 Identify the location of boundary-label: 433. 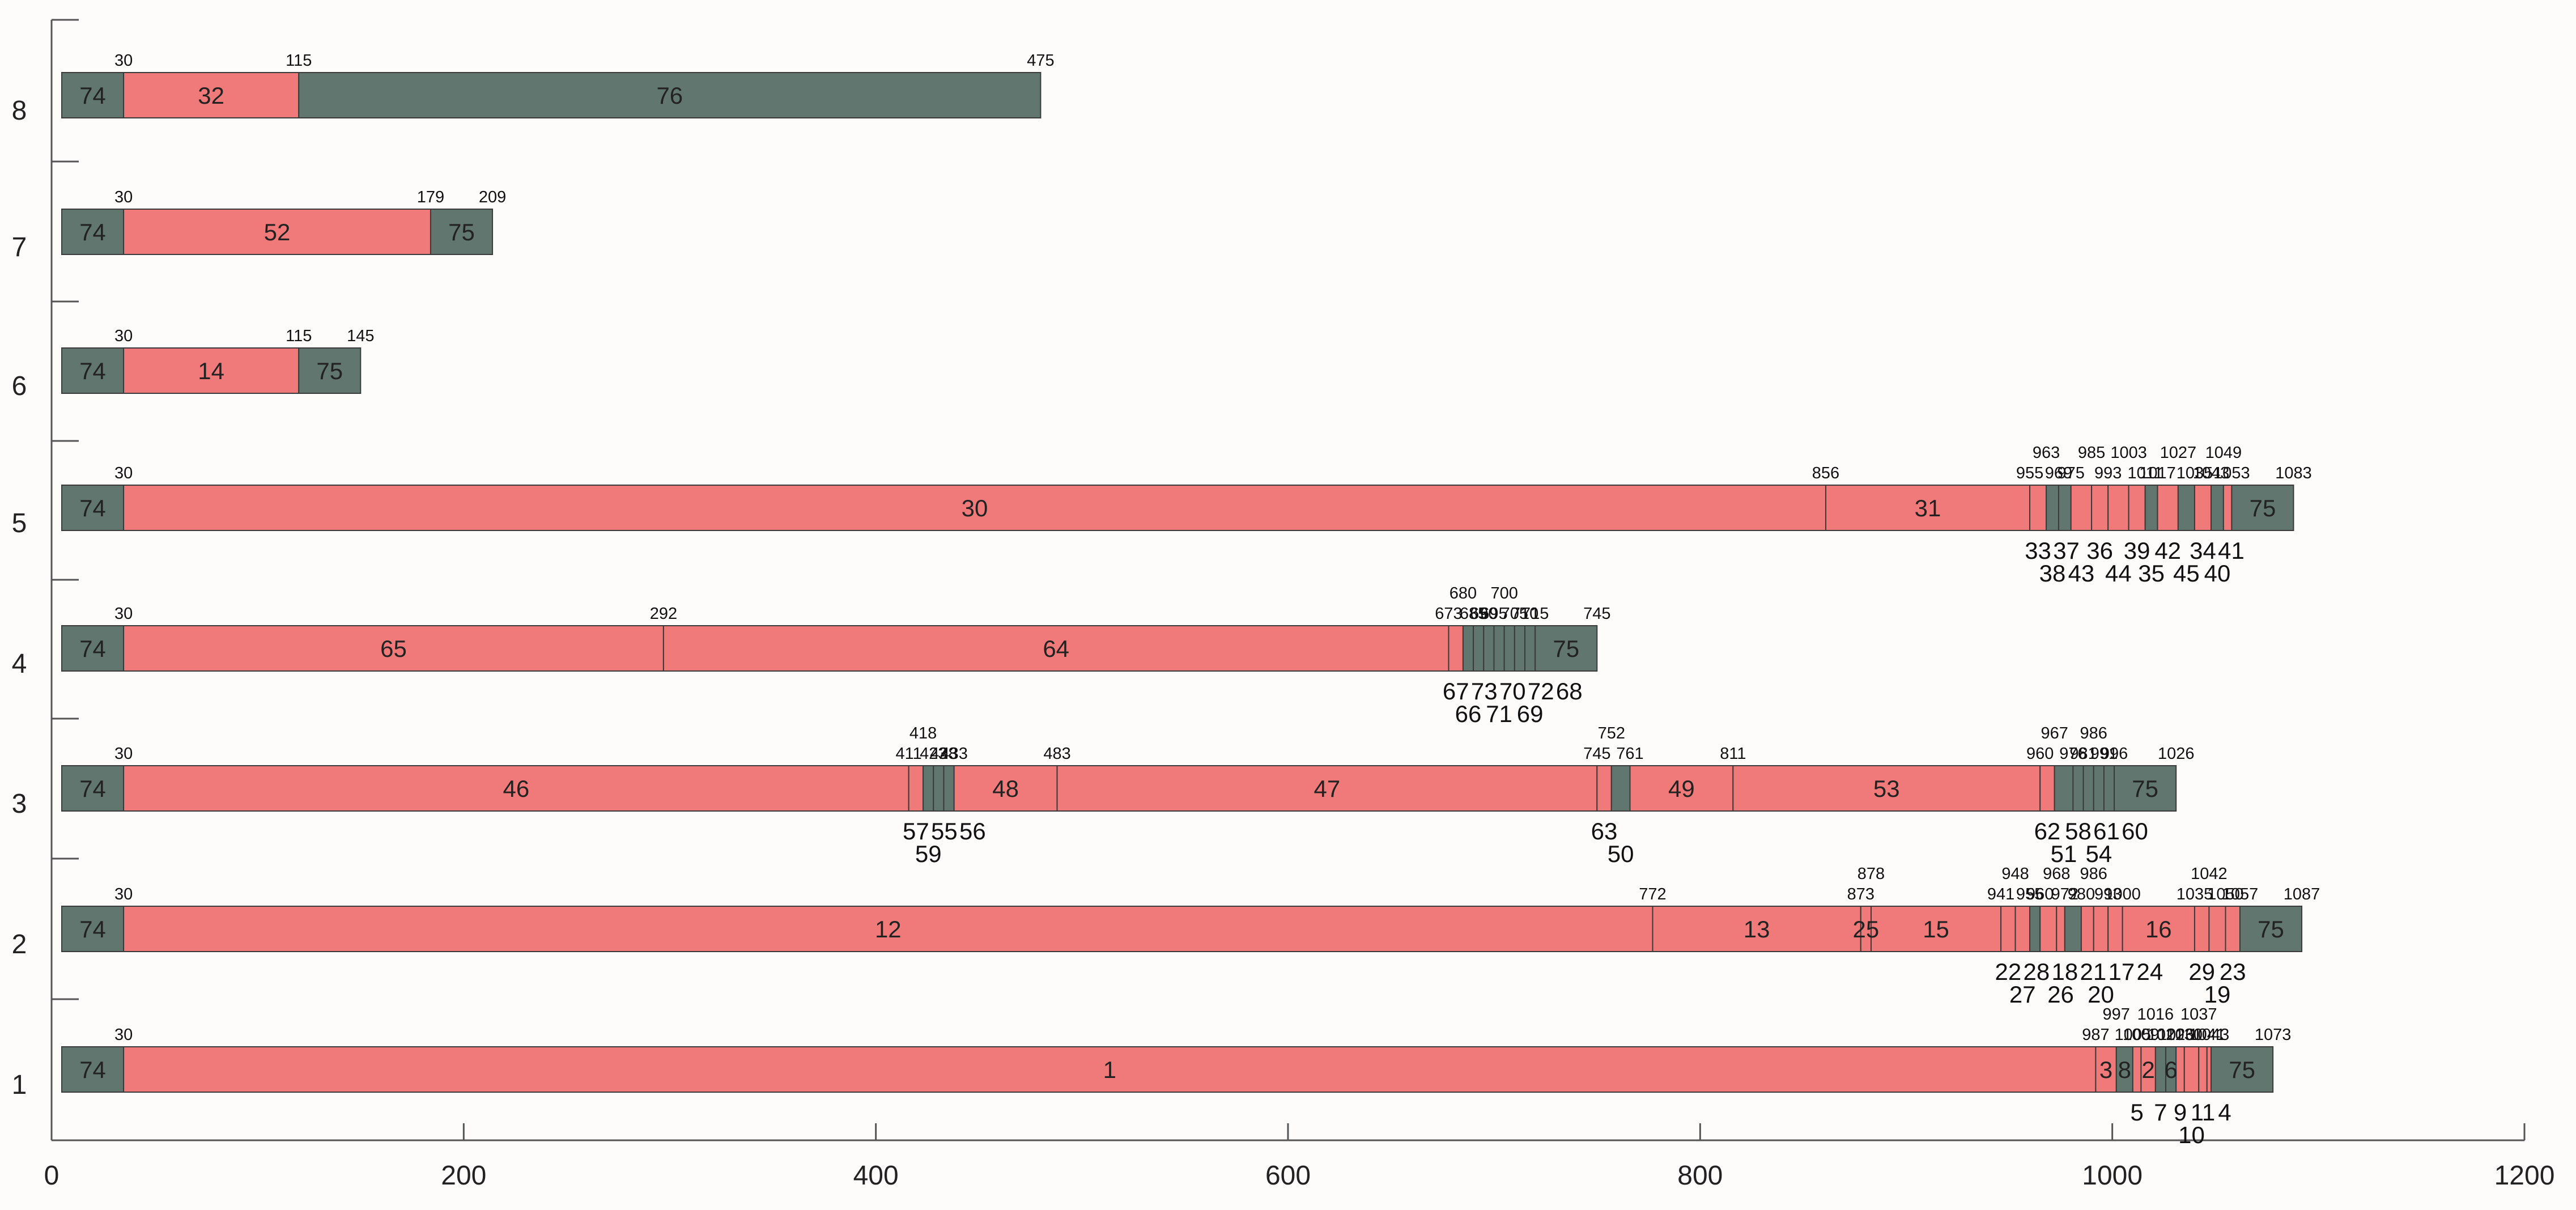
(953, 754).